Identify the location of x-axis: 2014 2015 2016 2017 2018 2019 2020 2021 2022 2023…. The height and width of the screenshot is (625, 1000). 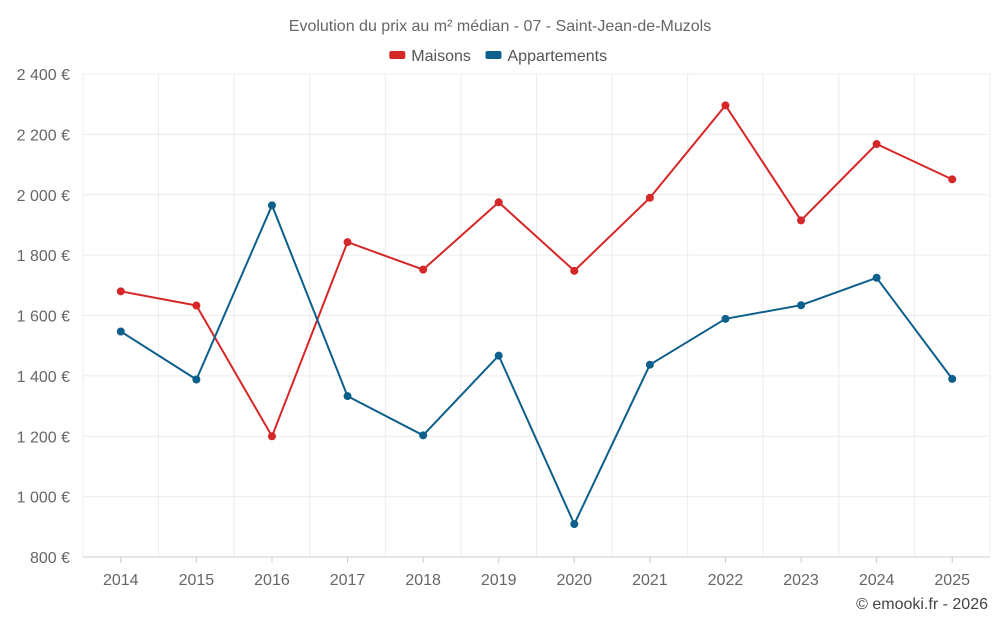
(536, 572).